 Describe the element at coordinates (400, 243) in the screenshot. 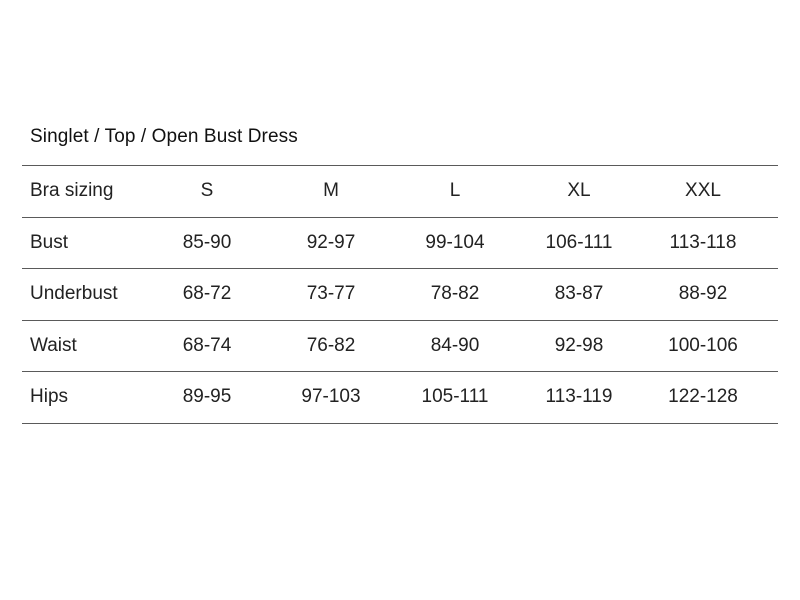

I see `table-row: Bust 85-90 92-97 99-104 106-111 113-118` at that location.